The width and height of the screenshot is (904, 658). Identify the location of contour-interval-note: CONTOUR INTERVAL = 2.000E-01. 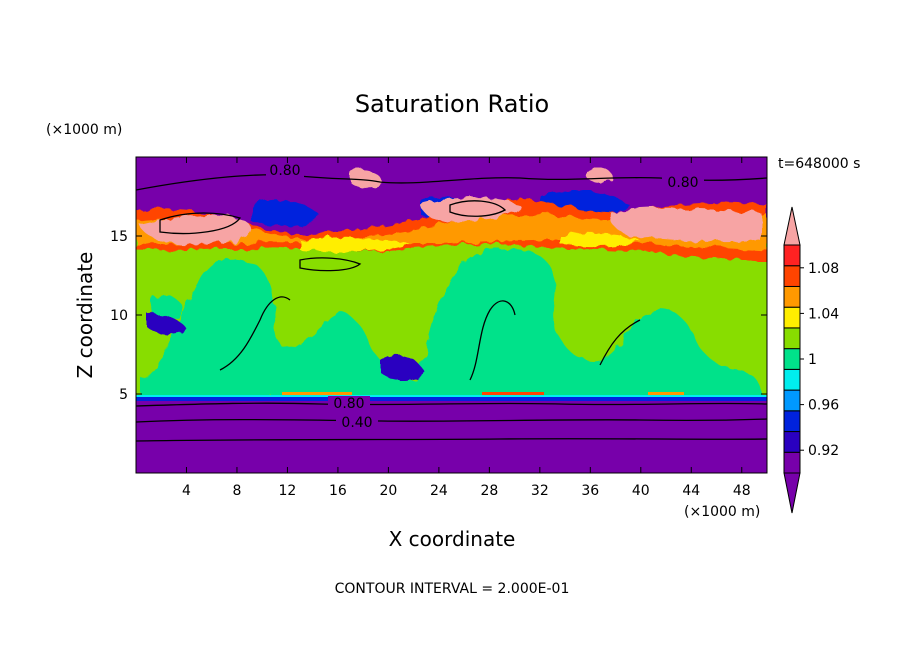
(452, 589).